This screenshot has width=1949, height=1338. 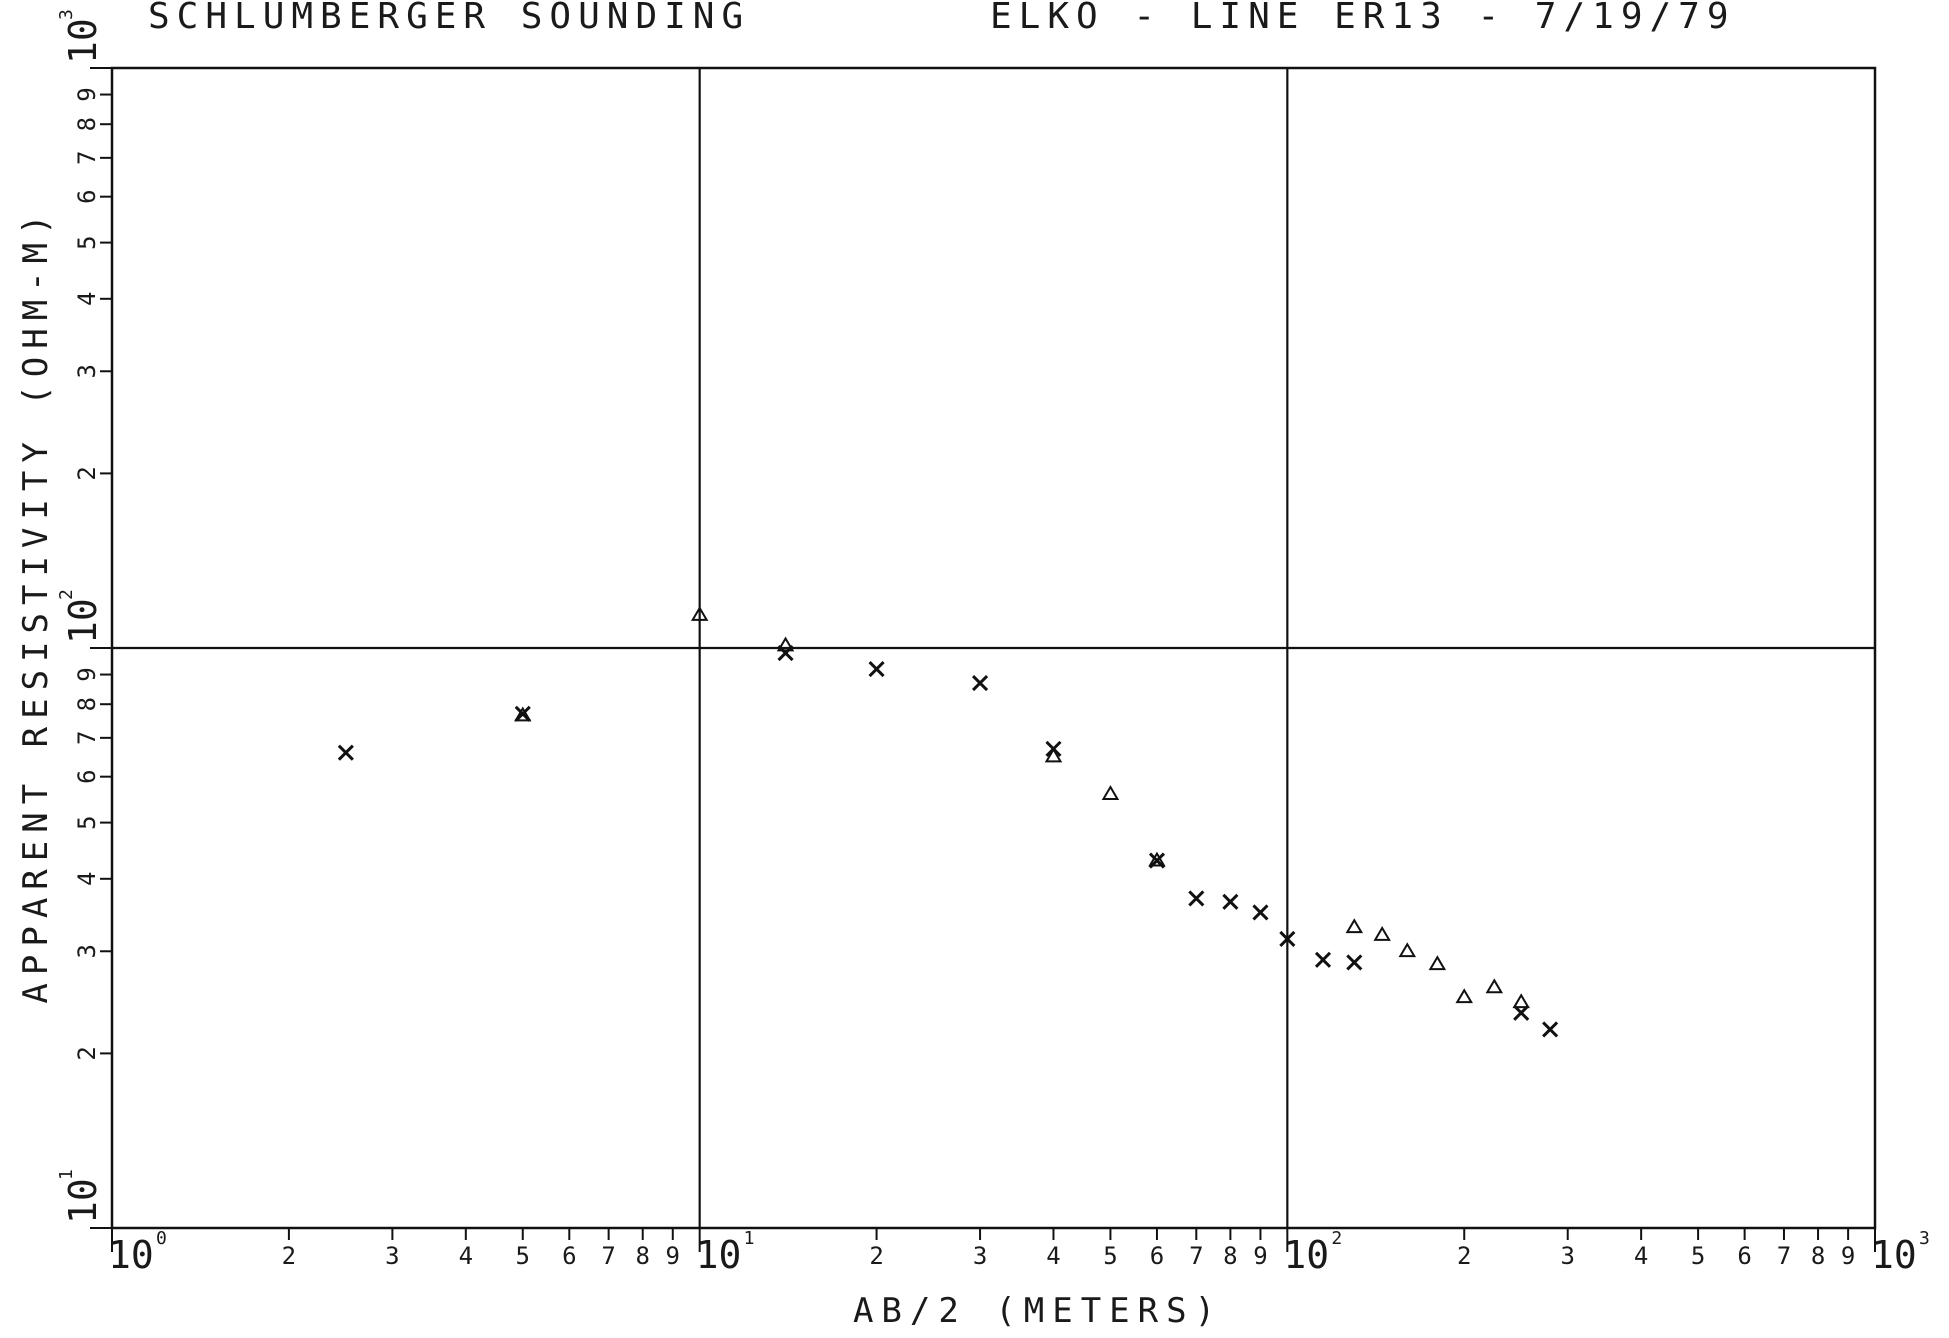 I want to click on y-decade-exponent: 2, so click(x=66, y=594).